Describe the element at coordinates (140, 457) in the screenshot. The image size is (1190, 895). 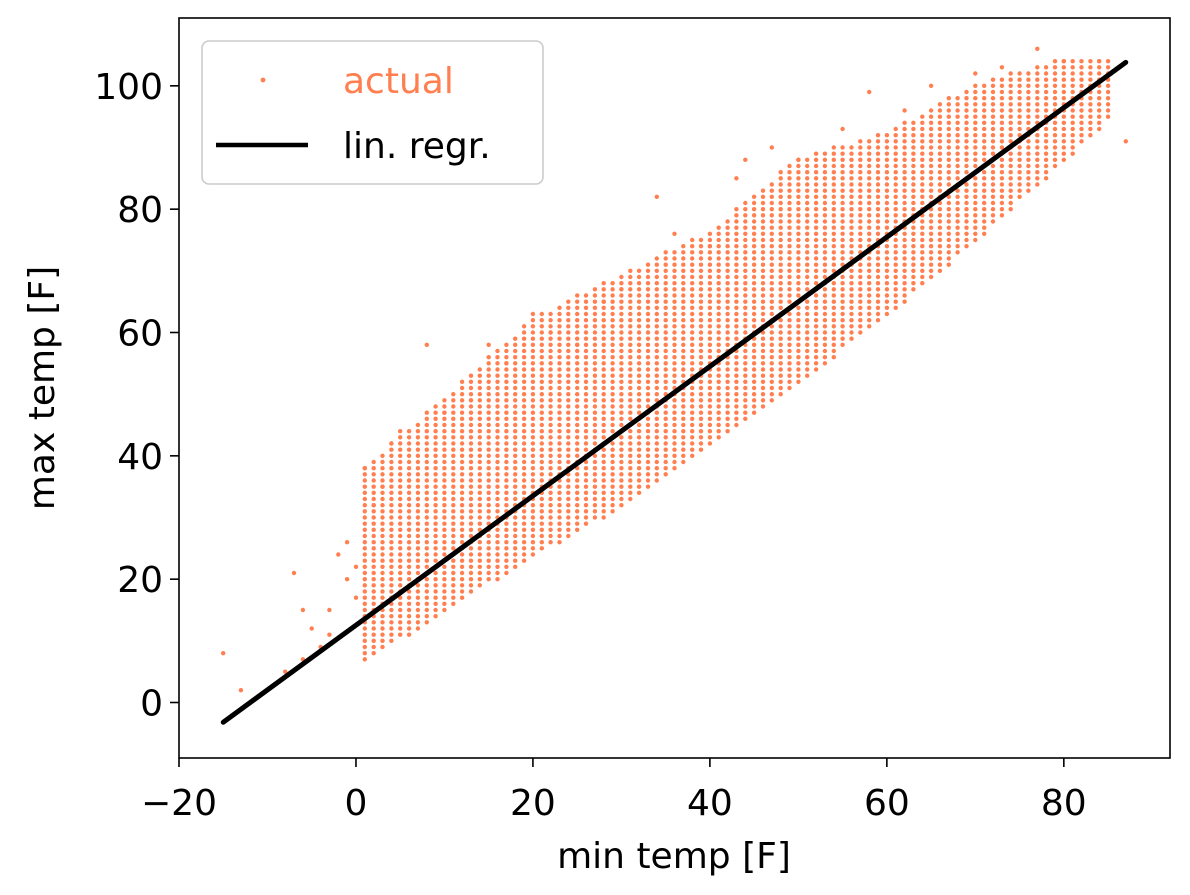
I see `y-tick-label: 40` at that location.